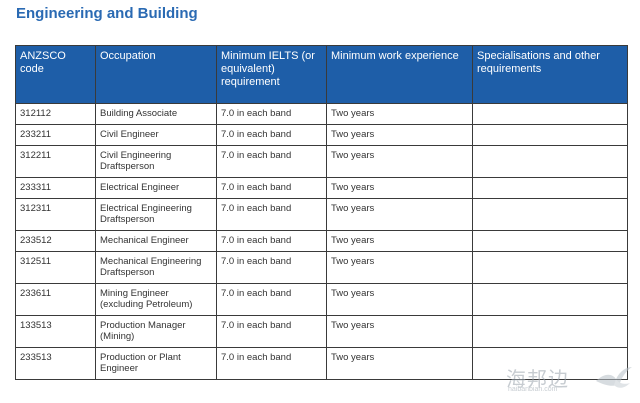 Image resolution: width=640 pixels, height=403 pixels. I want to click on cell-code: 312511, so click(55, 267).